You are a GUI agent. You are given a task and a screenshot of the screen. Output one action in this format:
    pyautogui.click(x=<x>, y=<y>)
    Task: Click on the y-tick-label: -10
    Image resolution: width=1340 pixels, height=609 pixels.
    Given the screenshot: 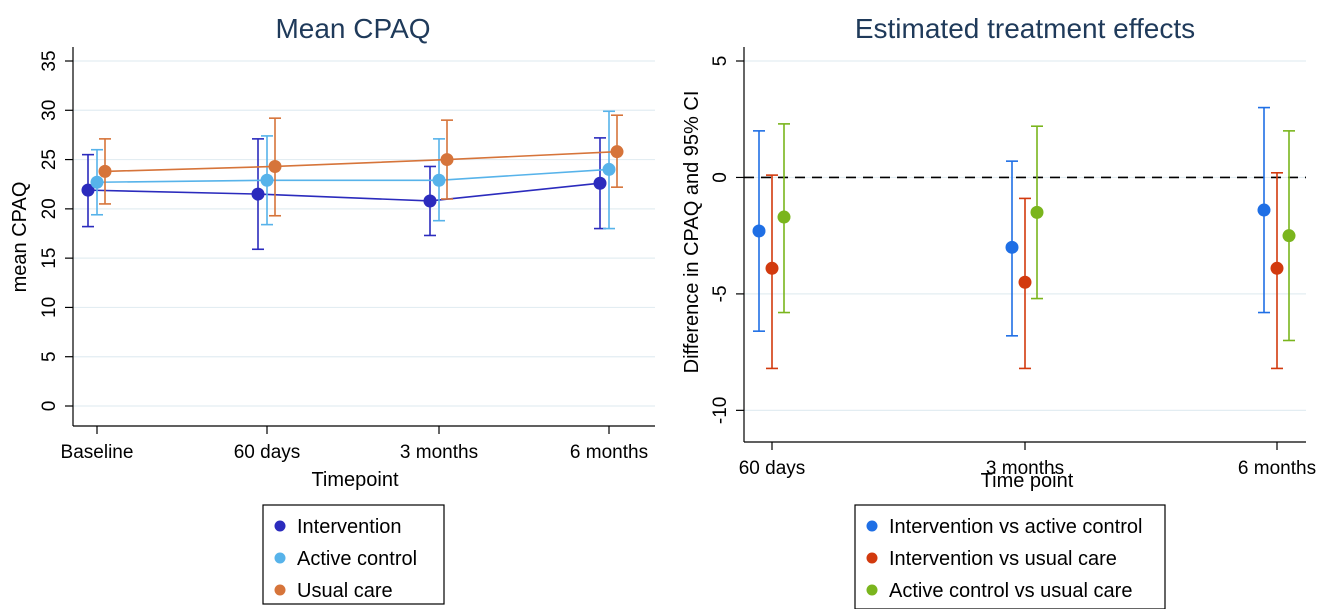 What is the action you would take?
    pyautogui.click(x=720, y=410)
    